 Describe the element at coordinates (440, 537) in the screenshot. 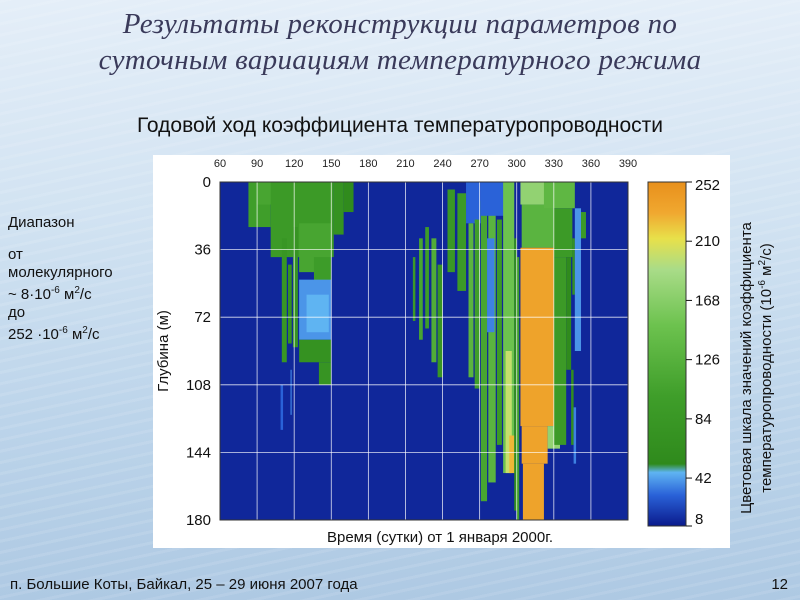

I see `x-axis-label: Время (сутки) от 1 января 2000г.` at that location.